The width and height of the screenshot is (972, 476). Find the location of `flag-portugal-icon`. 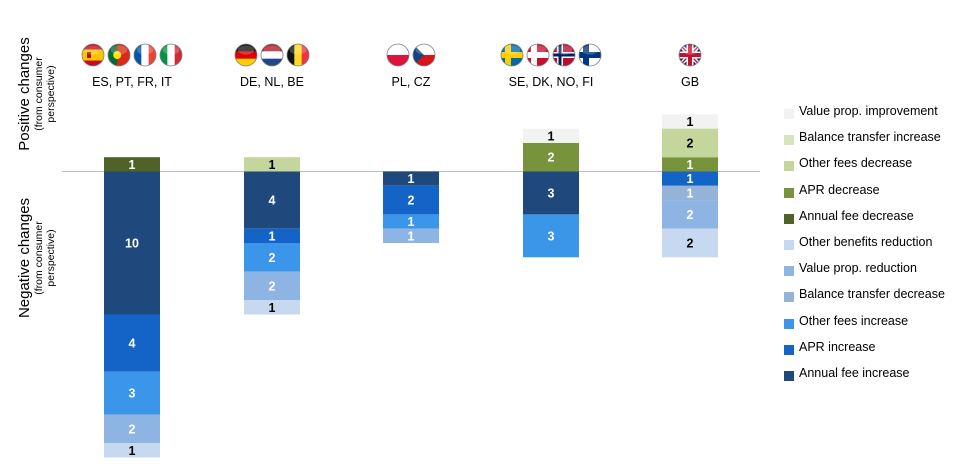

flag-portugal-icon is located at coordinates (119, 55).